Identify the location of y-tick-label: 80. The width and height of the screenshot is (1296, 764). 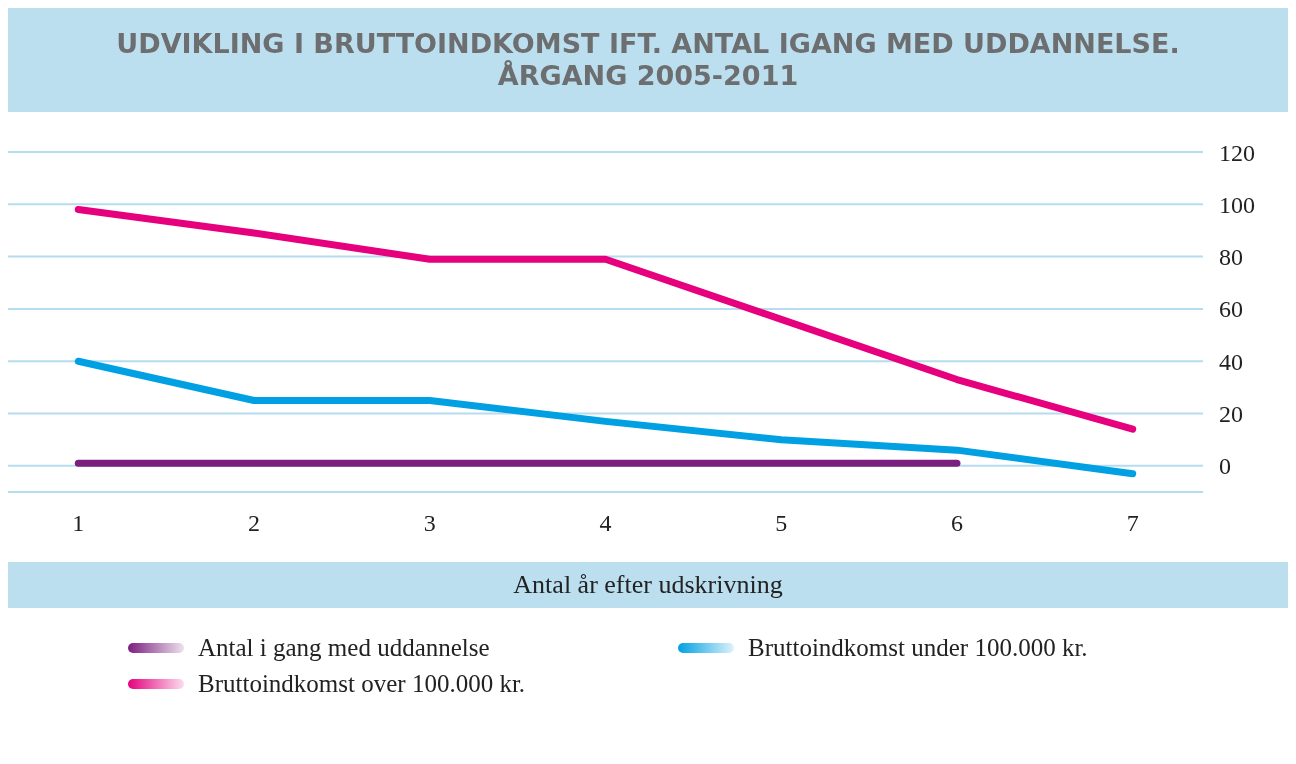
(1231, 257).